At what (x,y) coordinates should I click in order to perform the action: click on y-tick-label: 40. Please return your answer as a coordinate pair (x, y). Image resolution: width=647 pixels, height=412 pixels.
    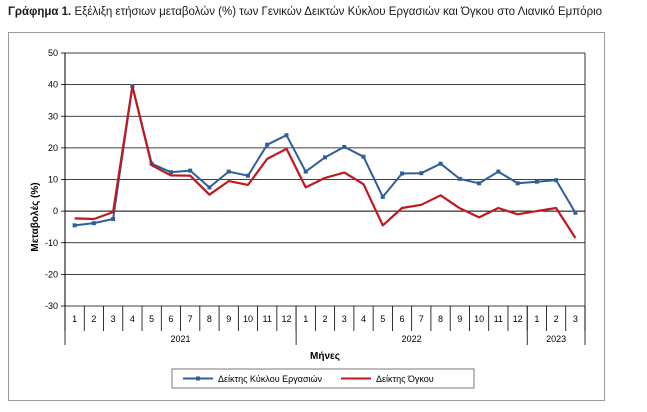
    Looking at the image, I should click on (53, 85).